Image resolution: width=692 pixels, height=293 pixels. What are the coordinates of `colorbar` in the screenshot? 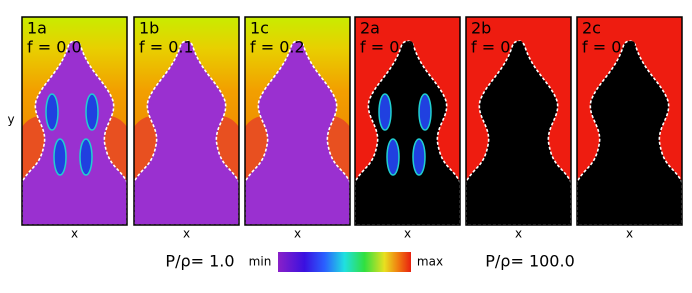 It's located at (344, 262).